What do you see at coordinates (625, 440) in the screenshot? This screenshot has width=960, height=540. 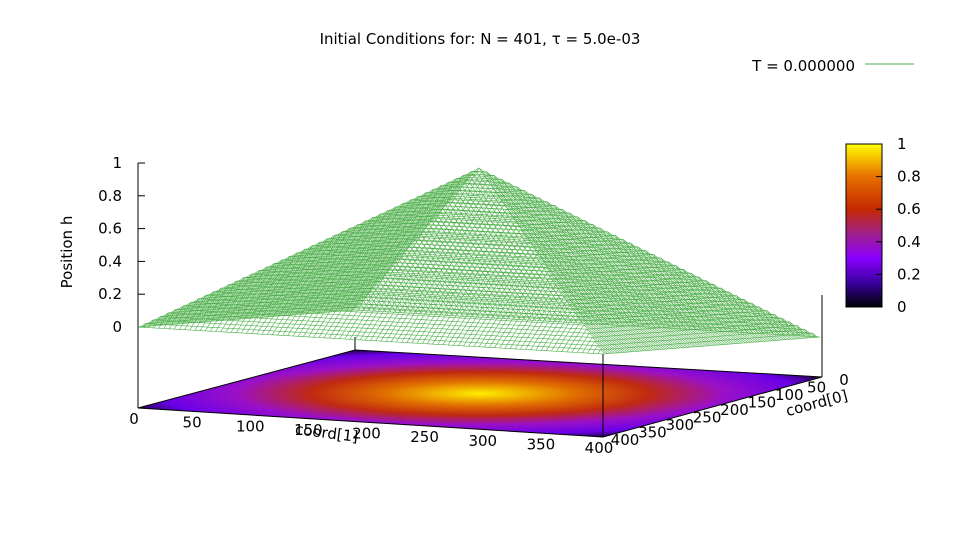 I see `y-tick-label: 400` at bounding box center [625, 440].